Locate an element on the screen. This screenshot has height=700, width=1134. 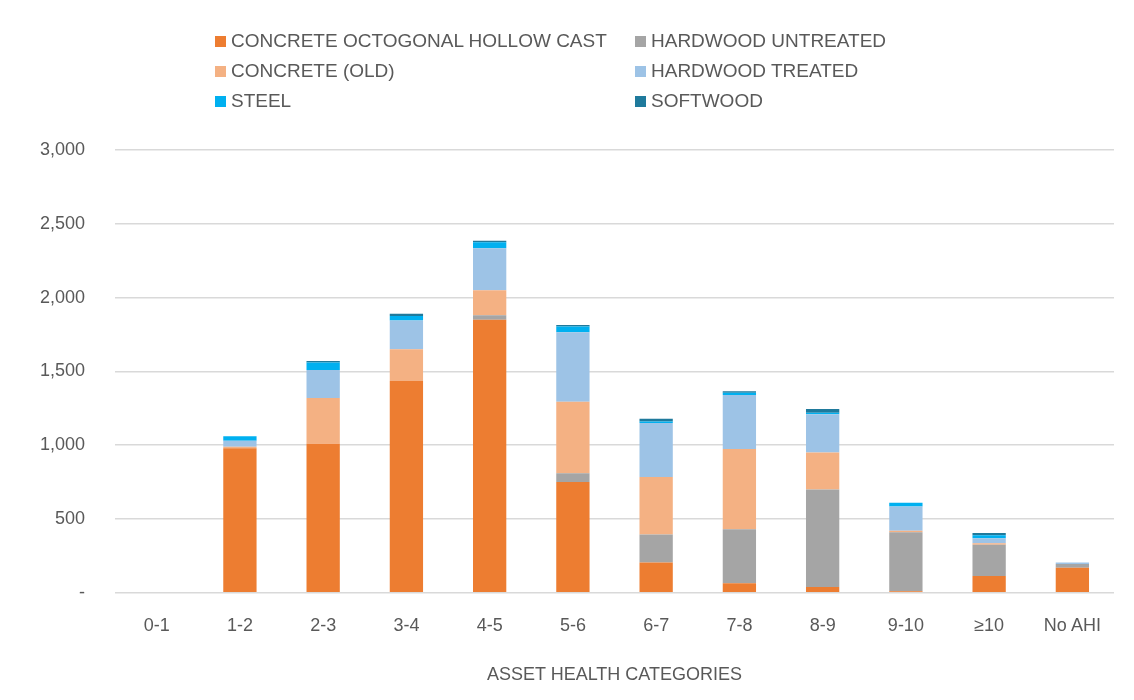
x-tick-label: 5-6 is located at coordinates (572, 624).